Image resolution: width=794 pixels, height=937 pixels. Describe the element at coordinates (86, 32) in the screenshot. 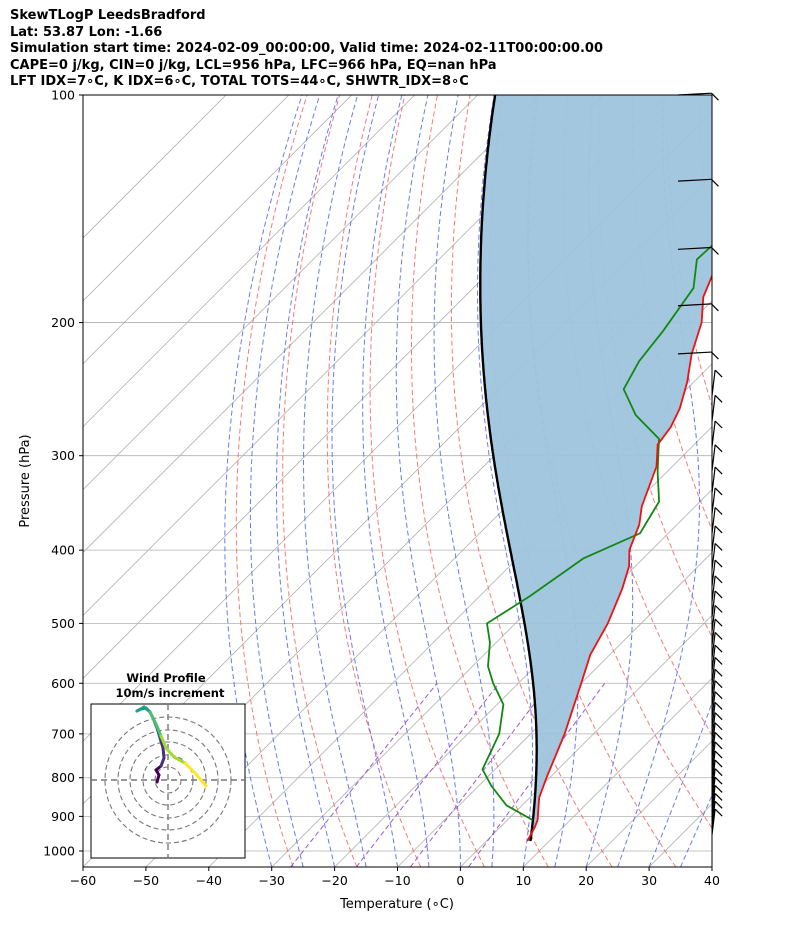

I see `station-coordinates: Lat: 53.87 Lon: -1.66` at that location.